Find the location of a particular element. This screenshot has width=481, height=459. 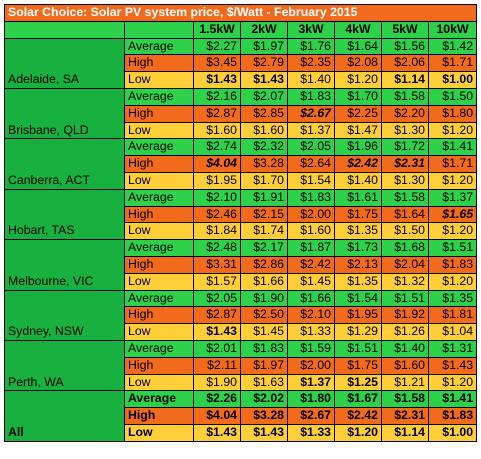

price-cell: $2.25 is located at coordinates (358, 113).